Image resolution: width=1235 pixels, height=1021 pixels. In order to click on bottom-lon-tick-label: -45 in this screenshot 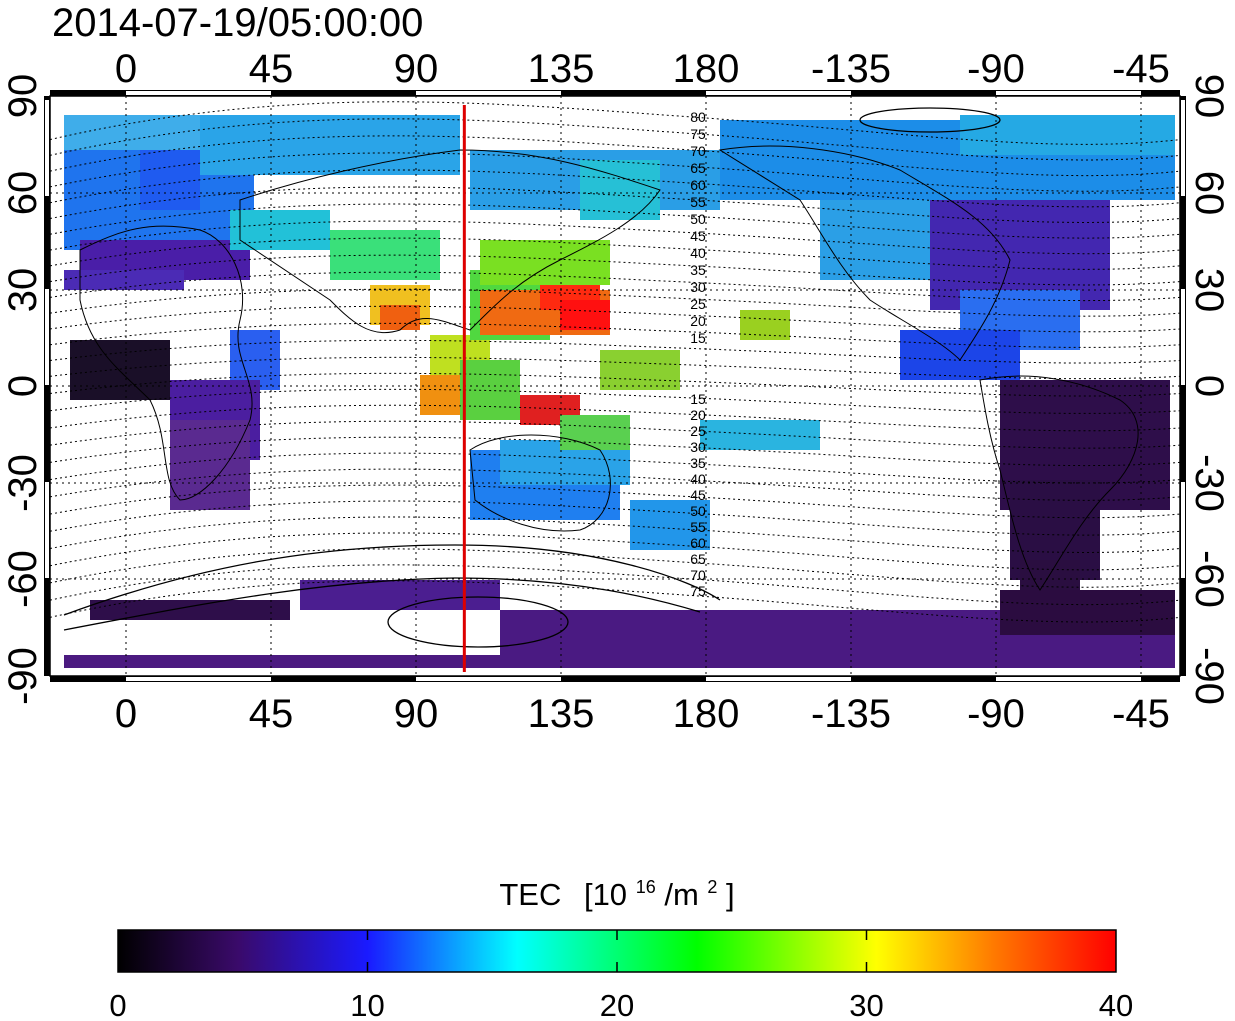, I will do `click(1141, 714)`.